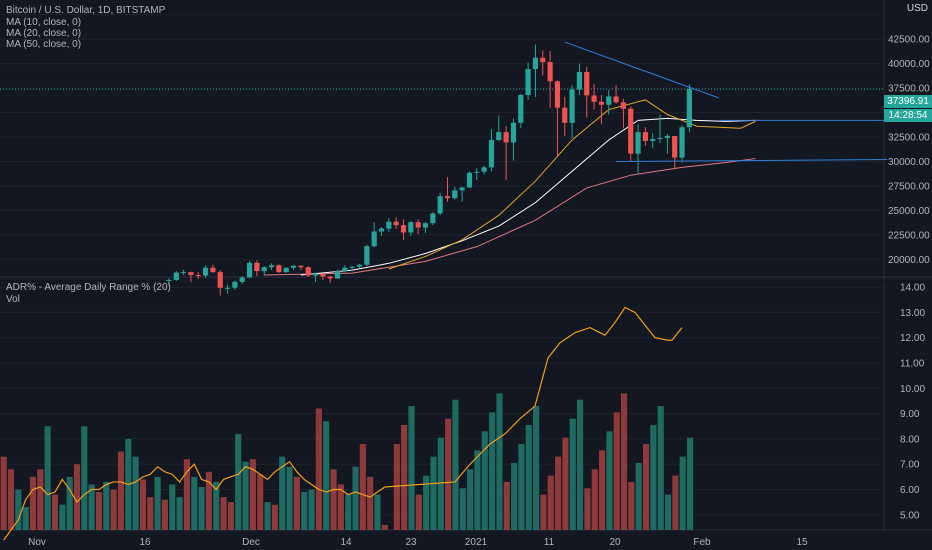 This screenshot has height=550, width=932. Describe the element at coordinates (909, 138) in the screenshot. I see `y-tick-label: 32500.00` at that location.